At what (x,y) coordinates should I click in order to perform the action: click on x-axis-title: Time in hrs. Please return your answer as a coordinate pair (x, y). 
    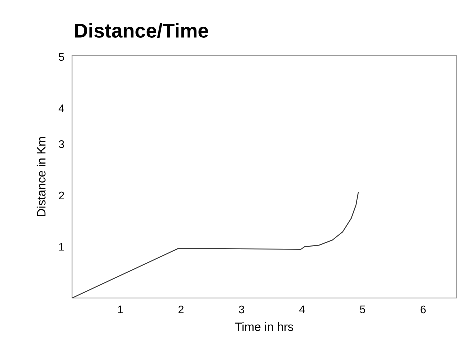
    Looking at the image, I should click on (264, 327).